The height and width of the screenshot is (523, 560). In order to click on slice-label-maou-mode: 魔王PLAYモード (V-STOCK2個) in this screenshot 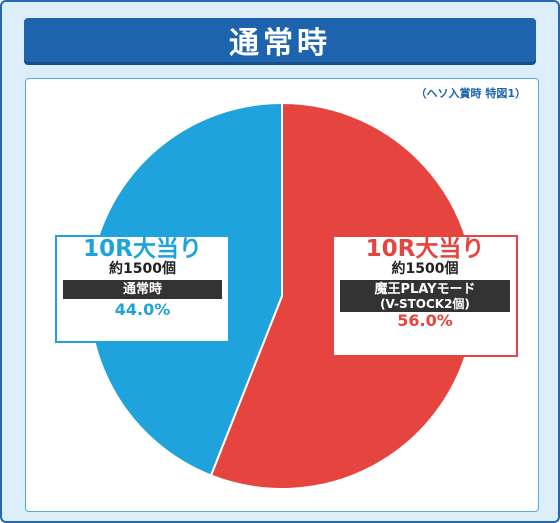, I will do `click(425, 296)`.